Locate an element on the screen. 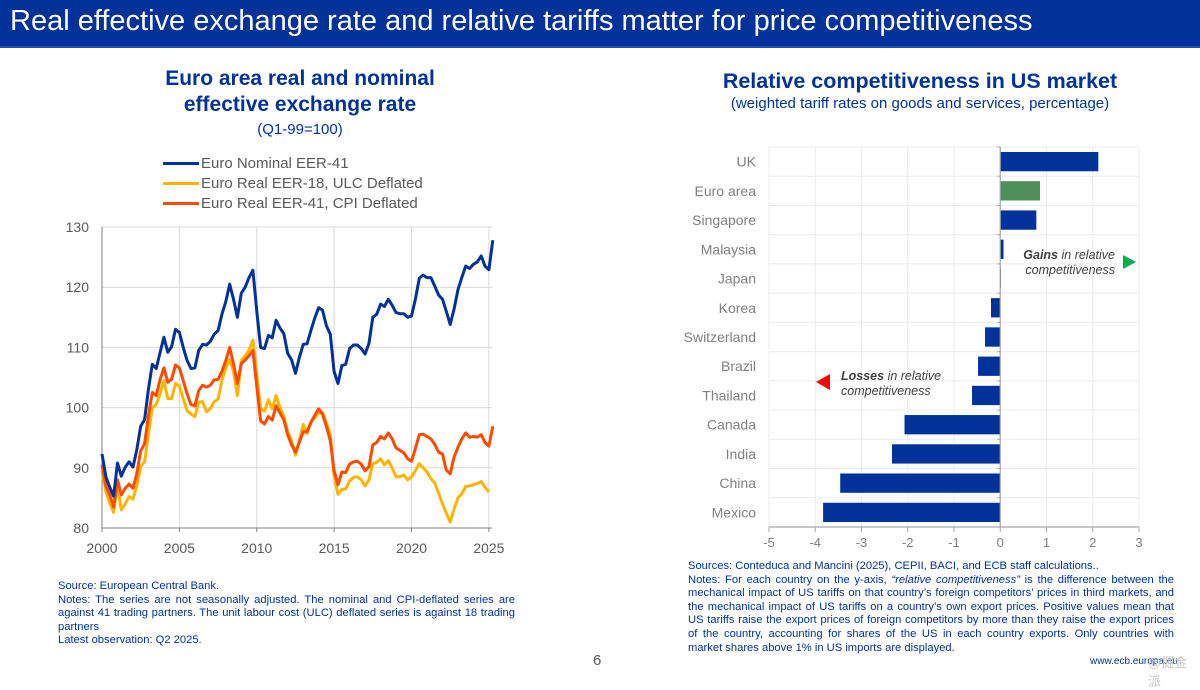  category-label: Singapore is located at coordinates (724, 220).